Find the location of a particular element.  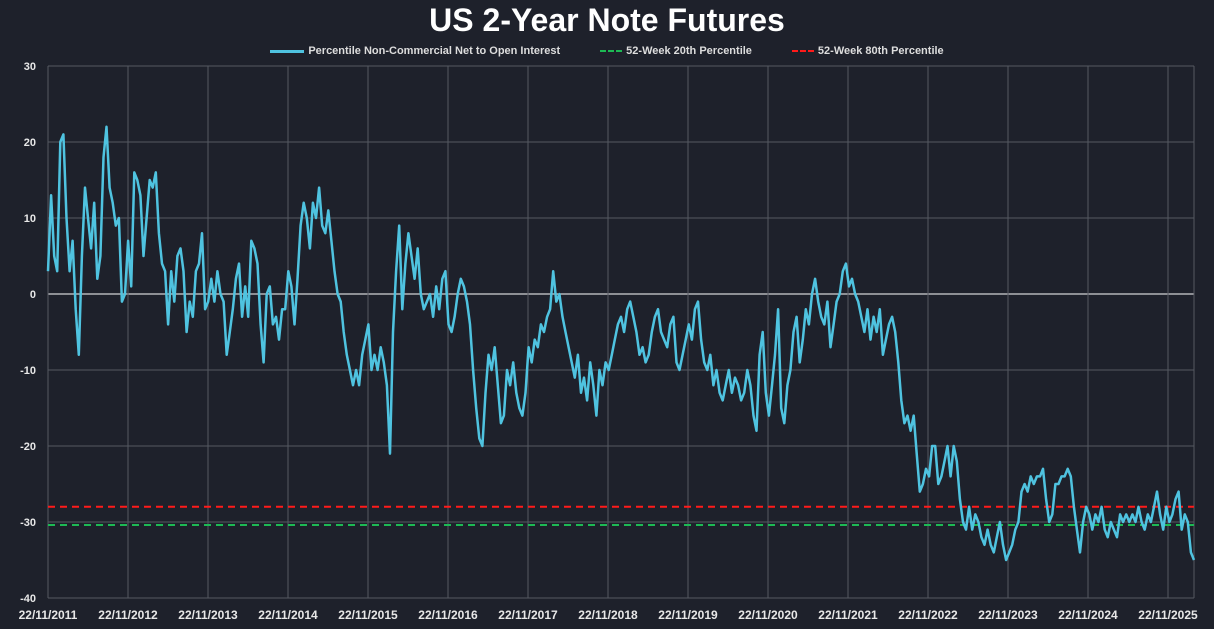

x-tick-label: 22/11/2015 is located at coordinates (368, 615).